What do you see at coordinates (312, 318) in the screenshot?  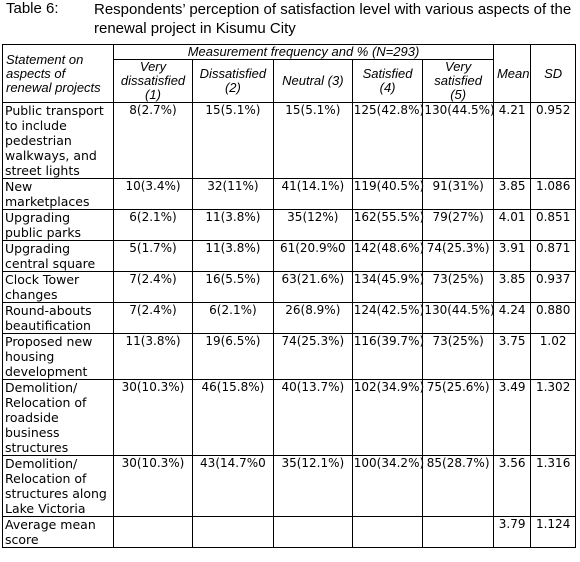 I see `value-cell: 26(8.9%)` at bounding box center [312, 318].